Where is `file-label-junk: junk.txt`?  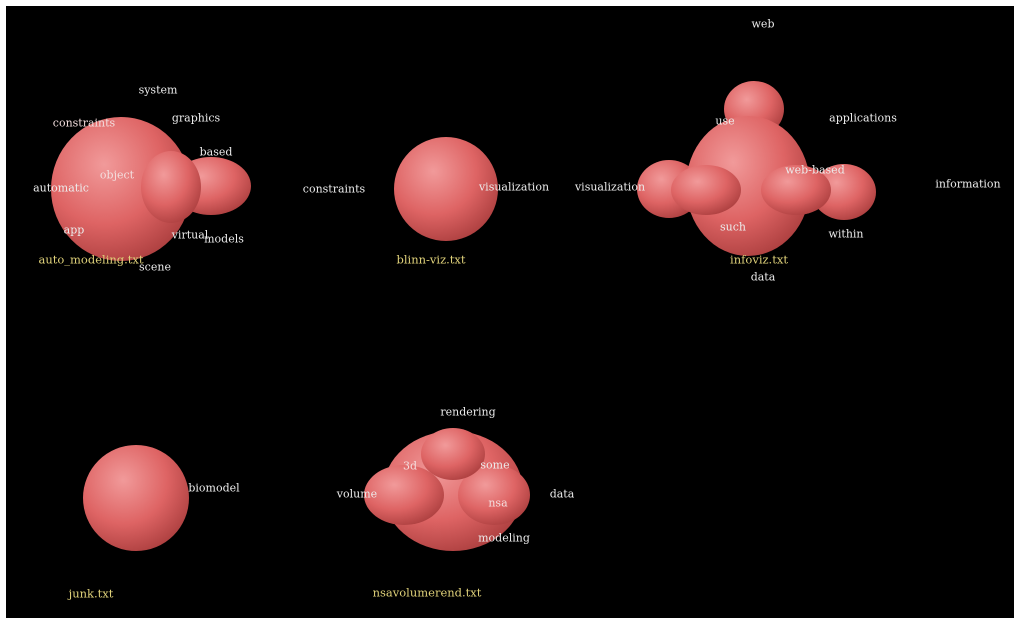 file-label-junk: junk.txt is located at coordinates (91, 593).